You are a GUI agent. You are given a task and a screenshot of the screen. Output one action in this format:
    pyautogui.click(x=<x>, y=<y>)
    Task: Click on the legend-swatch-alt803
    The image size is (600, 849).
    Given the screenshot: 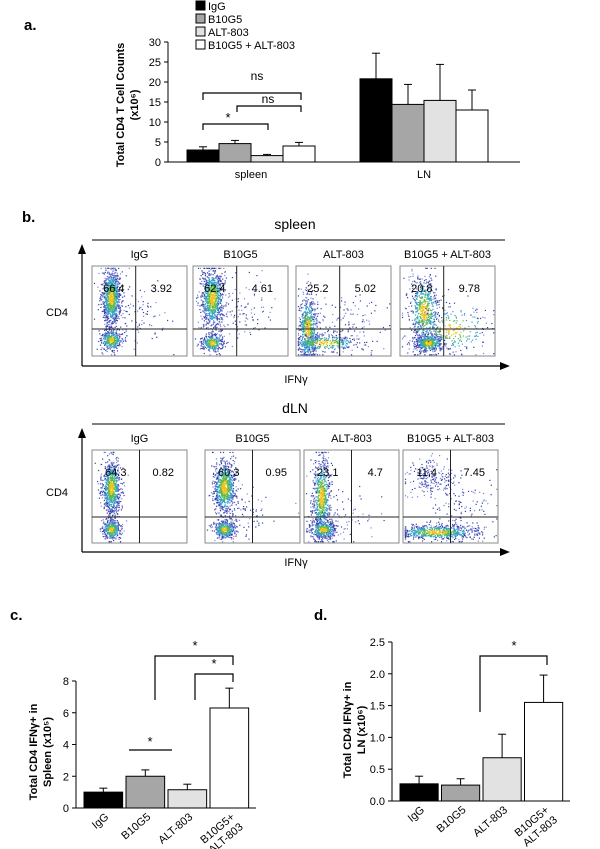 What is the action you would take?
    pyautogui.click(x=200, y=31)
    